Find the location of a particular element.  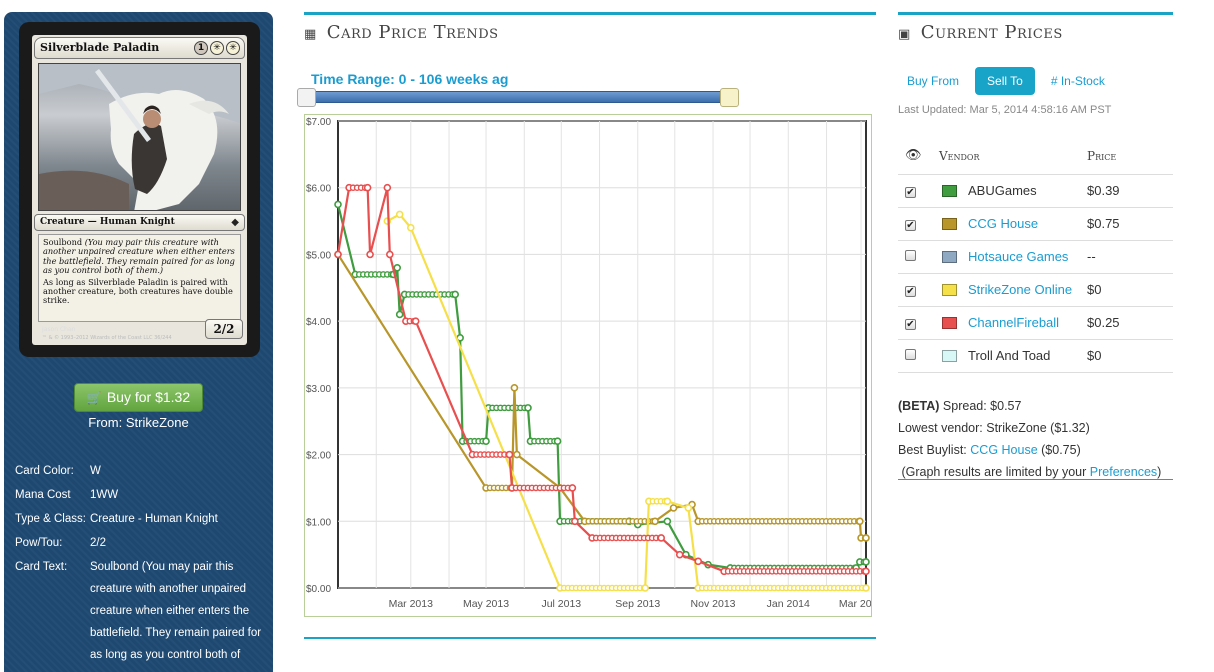

vendor-price: $0.25 is located at coordinates (1129, 323).